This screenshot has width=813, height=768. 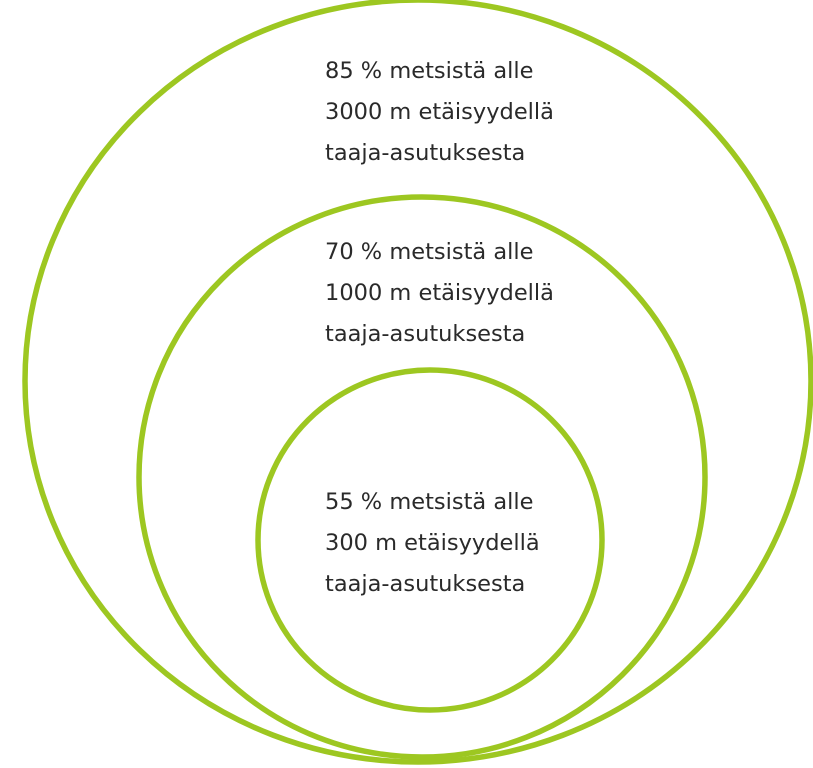 I want to click on middle-label-line-1: 70 % metsistä alle, so click(x=429, y=252).